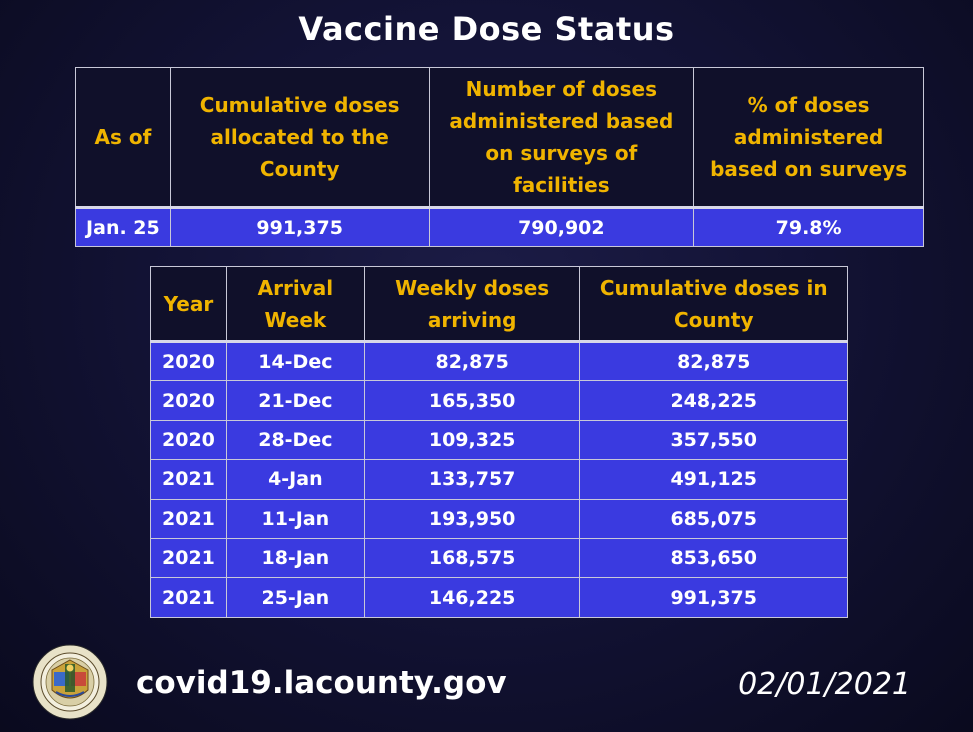 Image resolution: width=973 pixels, height=732 pixels. I want to click on header-cumulative-county: Cumulative doses in County, so click(713, 304).